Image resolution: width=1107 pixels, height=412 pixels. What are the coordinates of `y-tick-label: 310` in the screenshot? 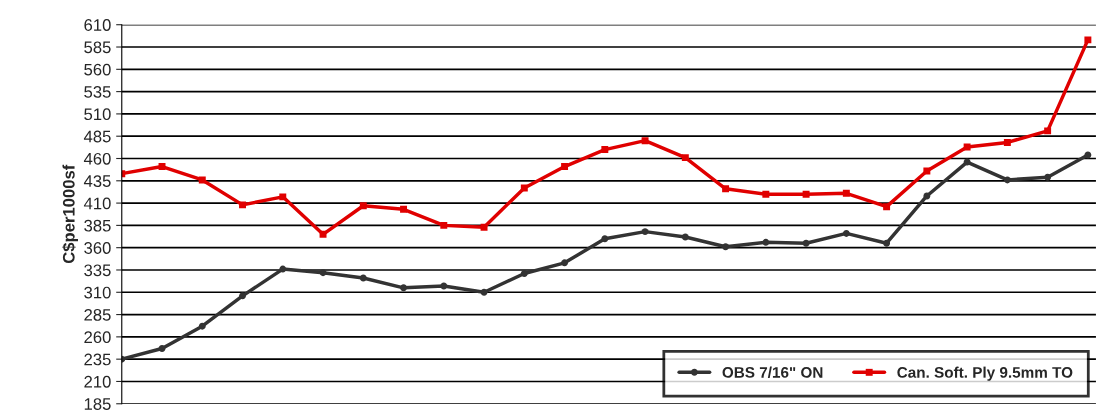 It's located at (97, 292).